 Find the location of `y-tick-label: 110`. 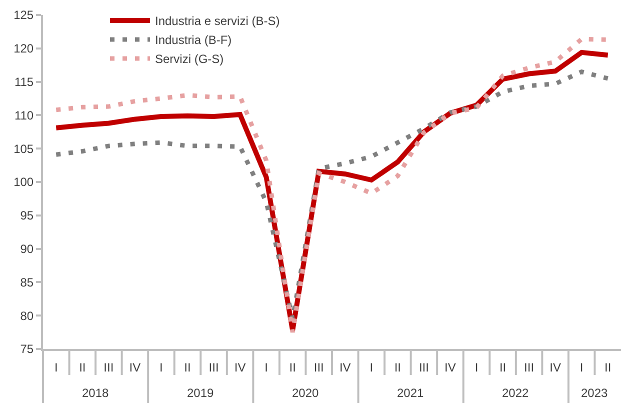

y-tick-label: 110 is located at coordinates (24, 115).